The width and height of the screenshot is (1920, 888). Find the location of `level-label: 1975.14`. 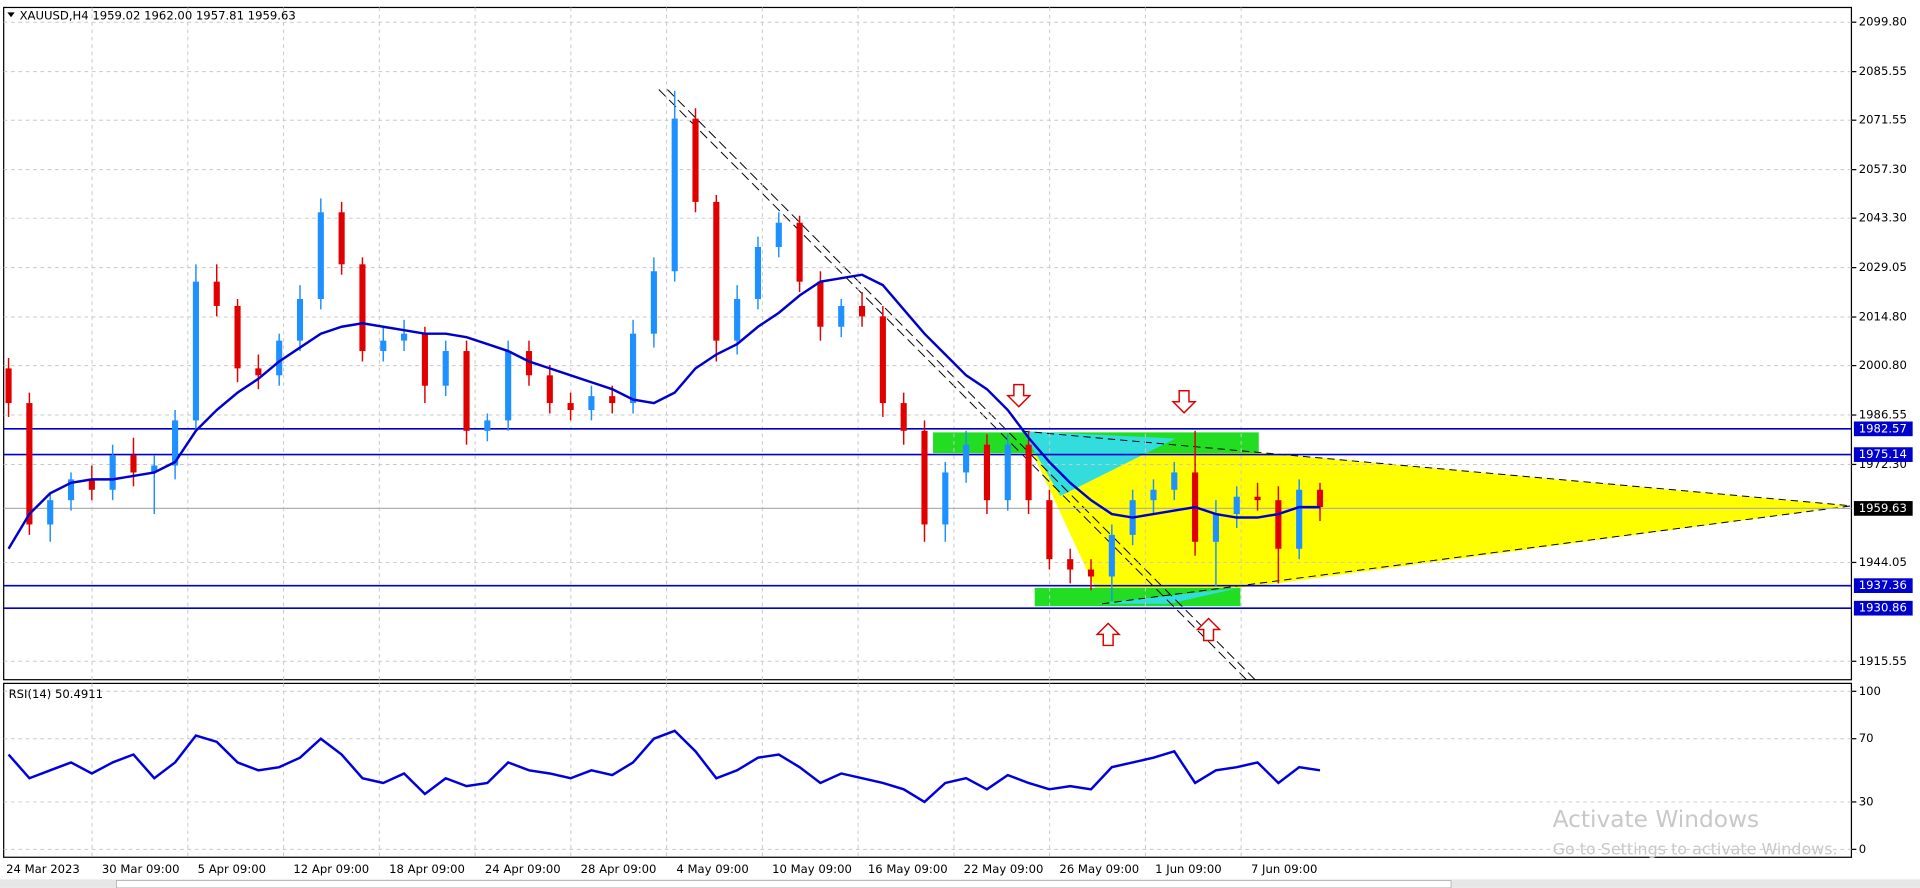

level-label: 1975.14 is located at coordinates (1883, 454).